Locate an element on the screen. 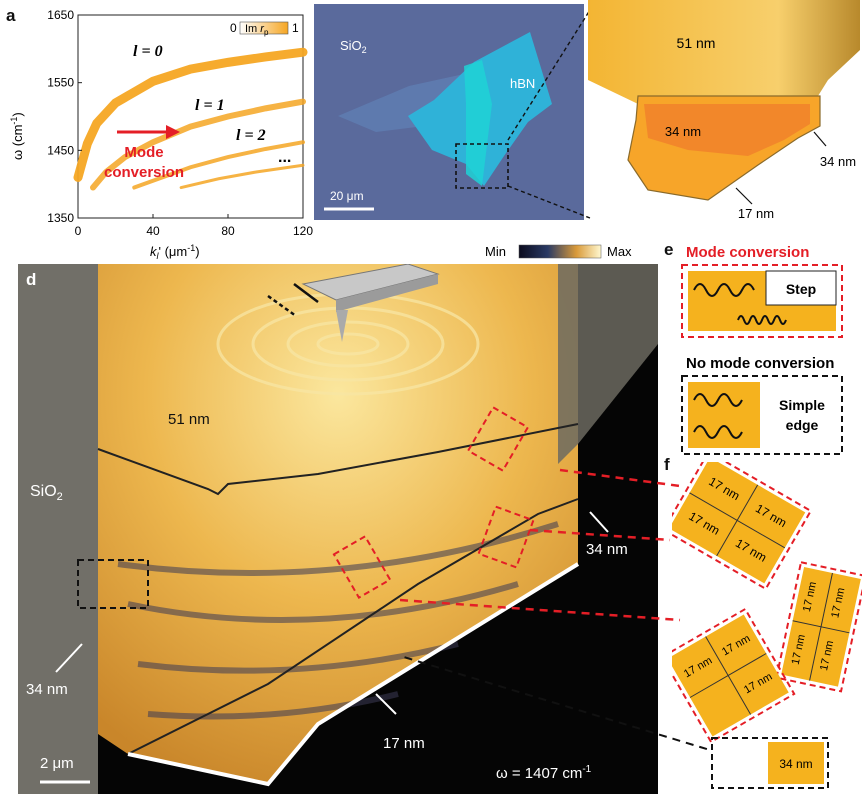 The width and height of the screenshot is (865, 798). e-simple-label-2: edge is located at coordinates (802, 425).